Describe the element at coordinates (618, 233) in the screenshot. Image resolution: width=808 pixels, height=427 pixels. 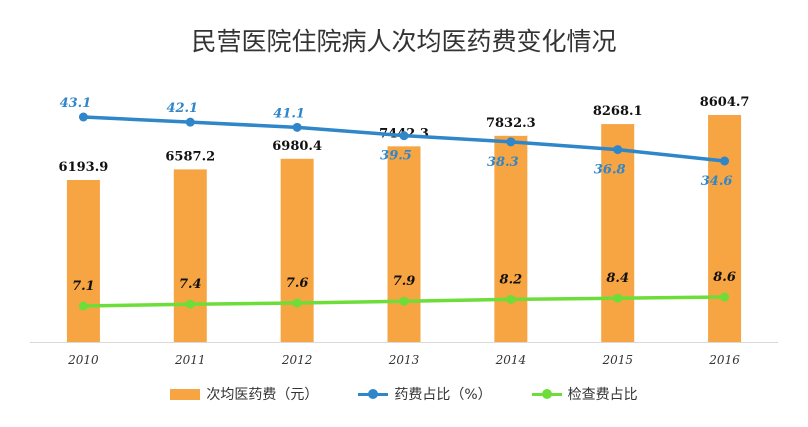
I see `bar-2015` at that location.